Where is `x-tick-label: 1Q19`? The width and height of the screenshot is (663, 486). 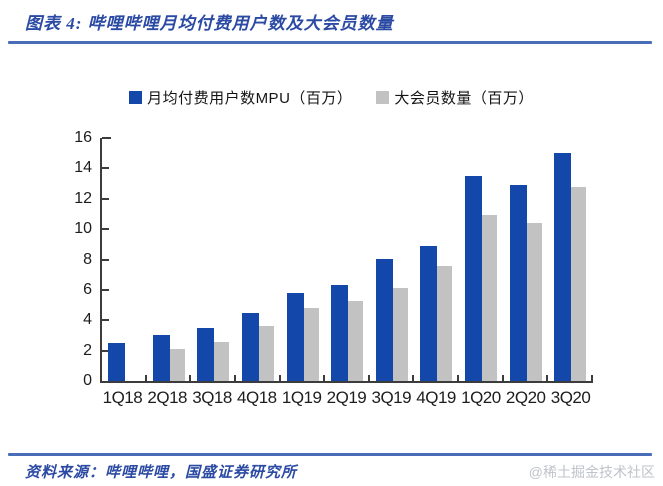 x-tick-label: 1Q19 is located at coordinates (301, 397).